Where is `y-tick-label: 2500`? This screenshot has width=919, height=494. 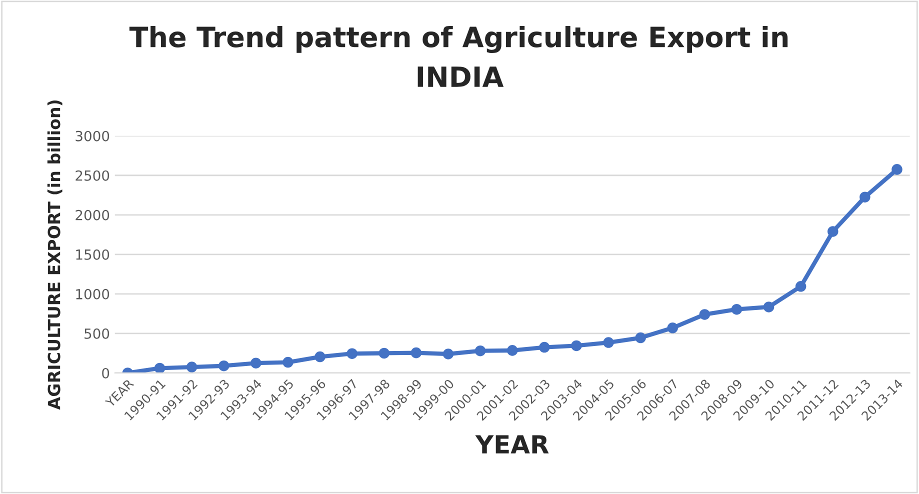
y-tick-label: 2500 is located at coordinates (93, 175).